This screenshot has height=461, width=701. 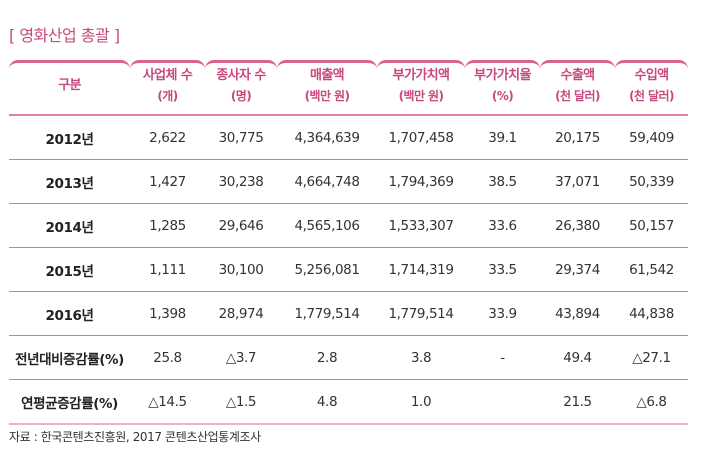 What do you see at coordinates (577, 181) in the screenshot?
I see `table-cell: 37,071` at bounding box center [577, 181].